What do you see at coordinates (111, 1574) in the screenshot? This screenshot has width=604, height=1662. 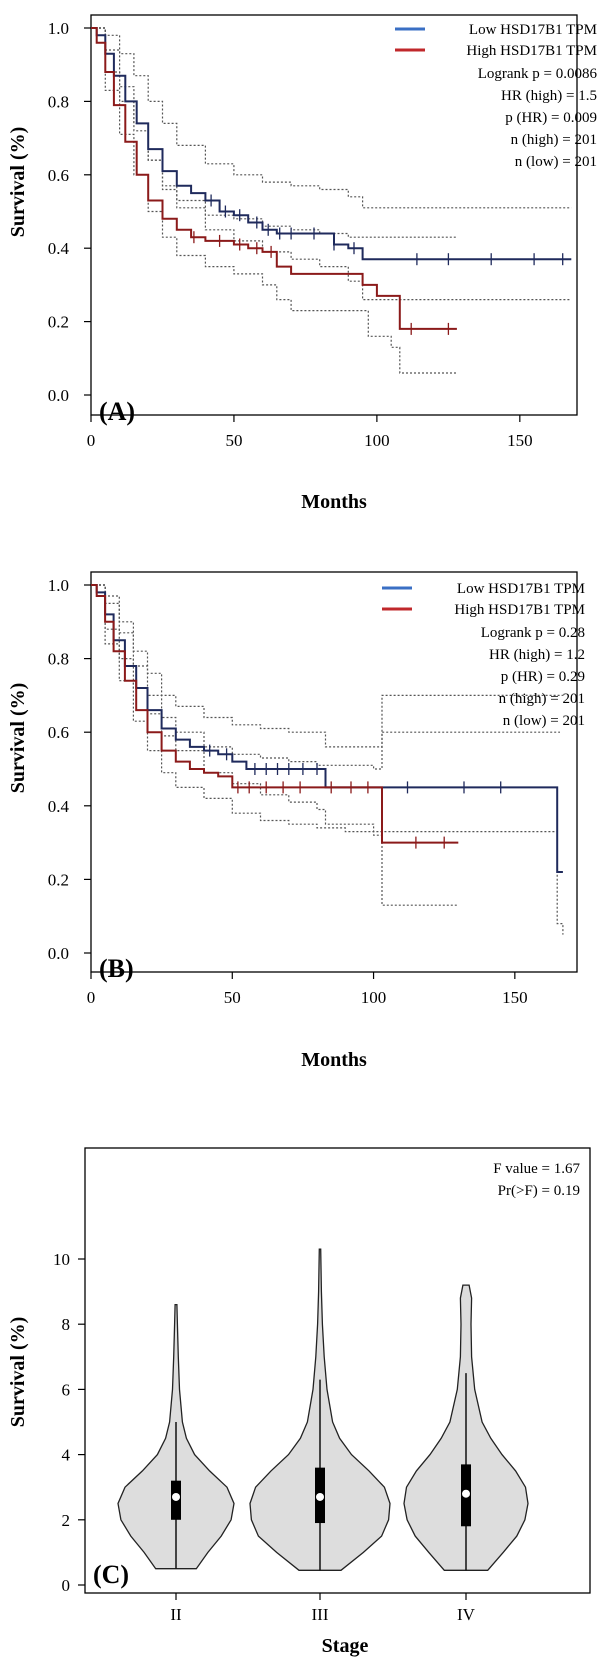 I see `panel-c-label: (C)` at bounding box center [111, 1574].